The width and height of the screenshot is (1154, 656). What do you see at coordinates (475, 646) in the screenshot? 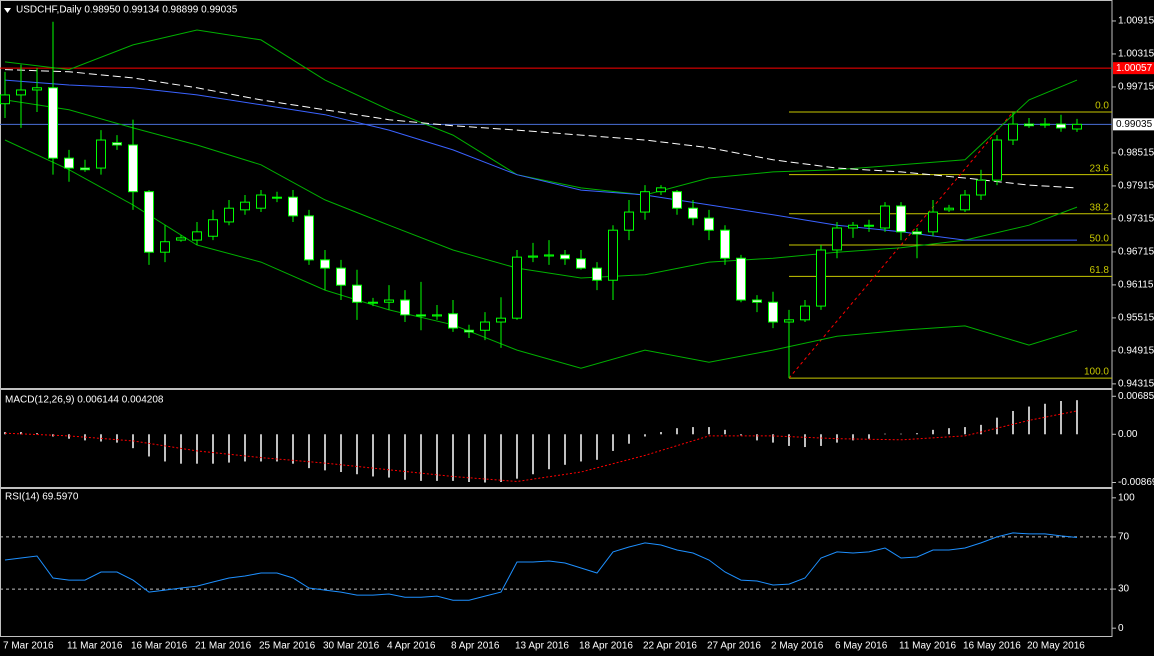
I see `x-tick-label: 8 Apr 2016` at bounding box center [475, 646].